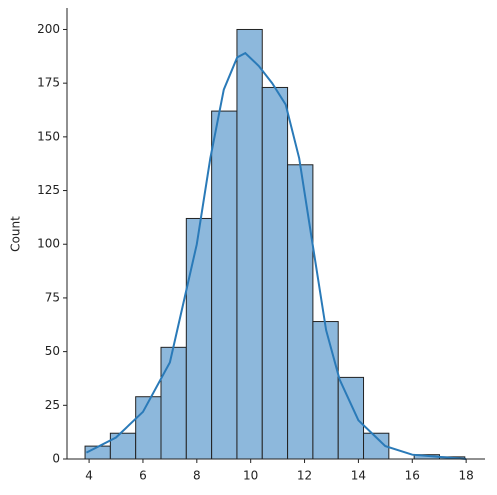 The width and height of the screenshot is (497, 495). I want to click on y-axis-label: Count, so click(16, 234).